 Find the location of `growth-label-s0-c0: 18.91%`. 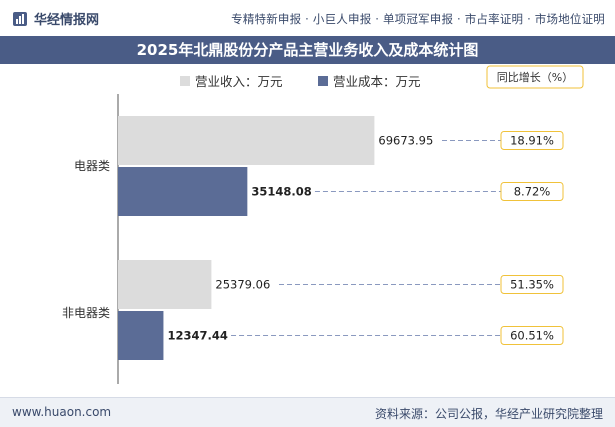

growth-label-s0-c0: 18.91% is located at coordinates (532, 141).